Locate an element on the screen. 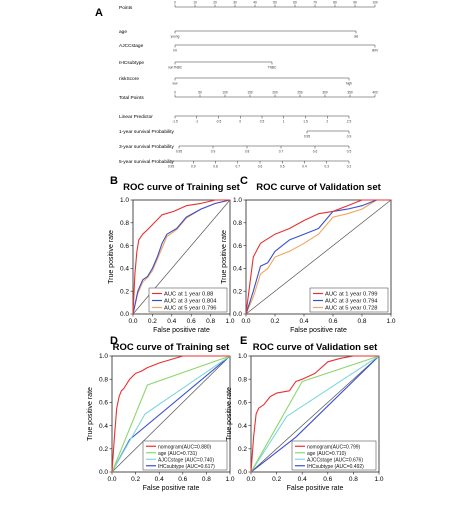 Image resolution: width=474 pixels, height=511 pixels. panel-label-e: E is located at coordinates (243, 341).